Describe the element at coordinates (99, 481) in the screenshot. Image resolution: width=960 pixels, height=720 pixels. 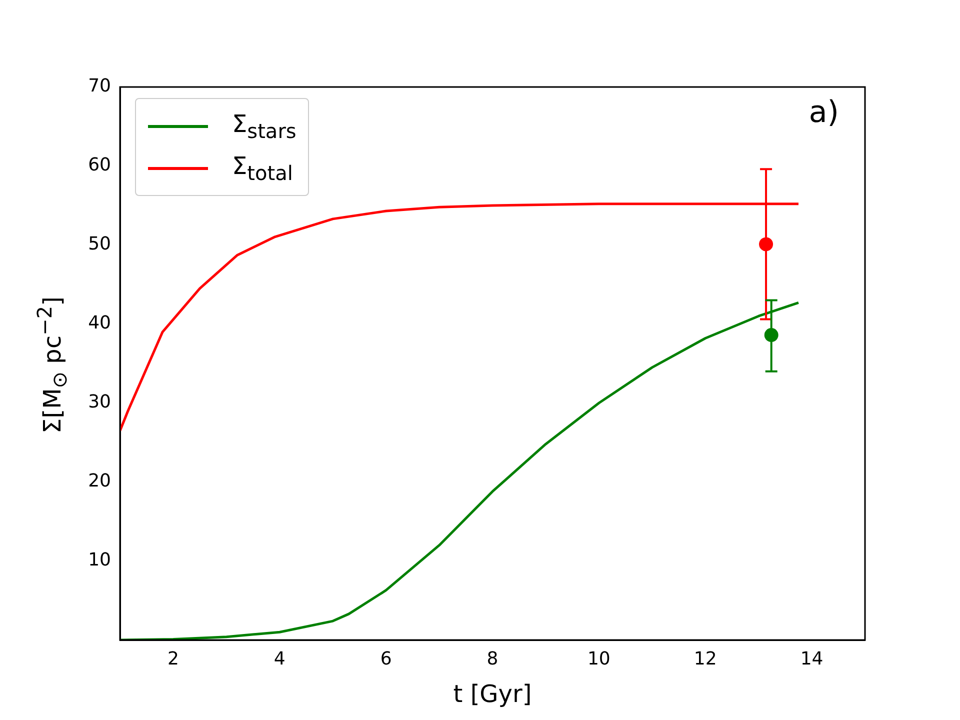
I see `y-tick-label: 20` at that location.